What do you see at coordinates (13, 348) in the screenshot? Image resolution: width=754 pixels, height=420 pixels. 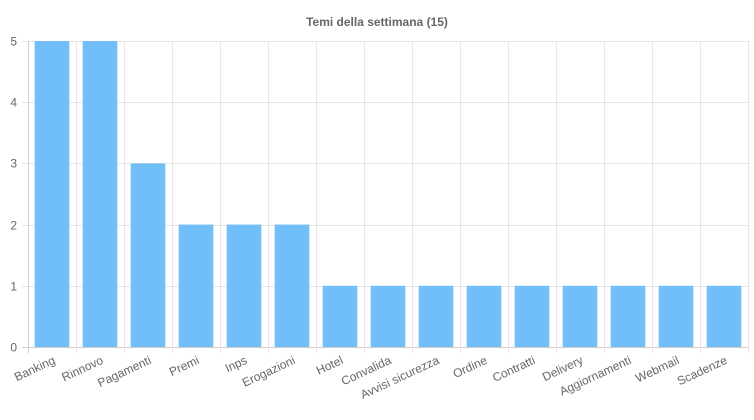 I see `y-tick-label: 0` at bounding box center [13, 348].